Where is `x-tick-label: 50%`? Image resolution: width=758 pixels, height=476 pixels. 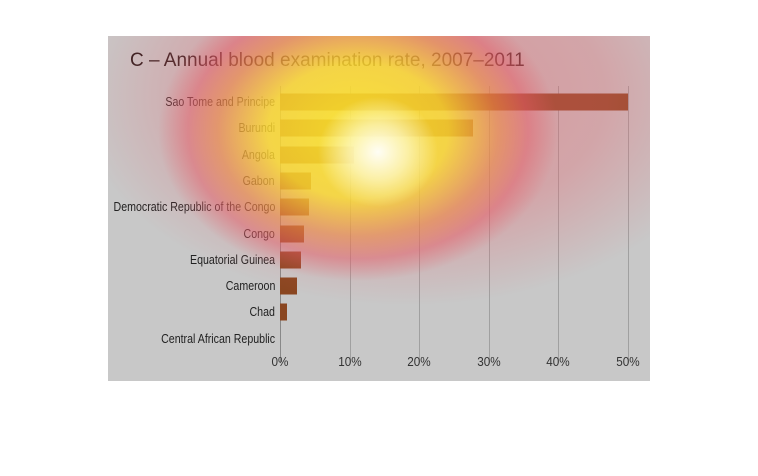
x-tick-label: 50% is located at coordinates (628, 361).